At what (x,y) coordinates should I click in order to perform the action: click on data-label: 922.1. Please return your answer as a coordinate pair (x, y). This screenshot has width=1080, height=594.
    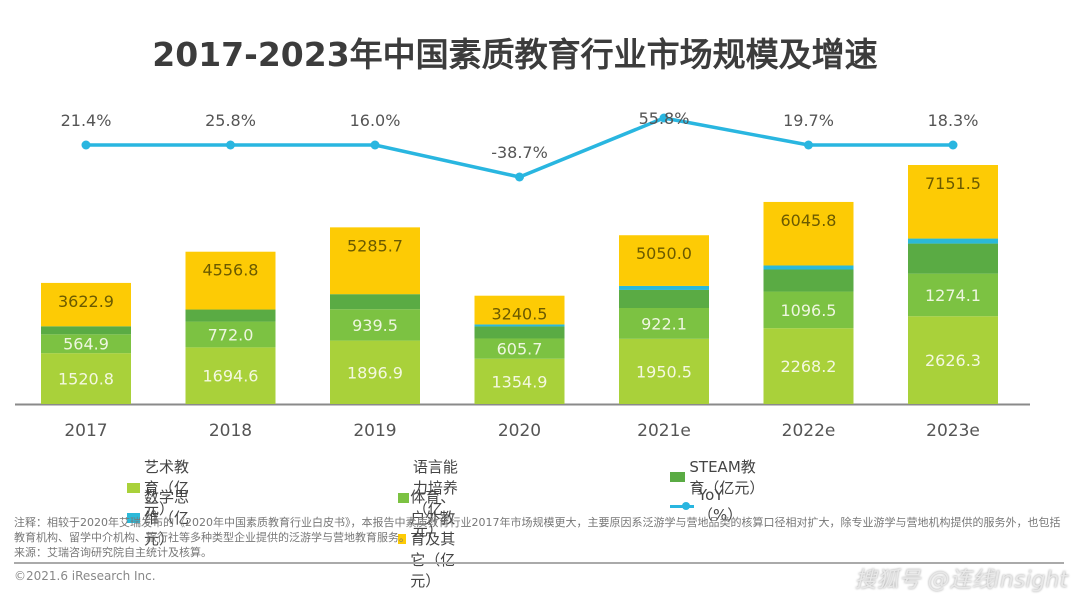
    Looking at the image, I should click on (664, 323).